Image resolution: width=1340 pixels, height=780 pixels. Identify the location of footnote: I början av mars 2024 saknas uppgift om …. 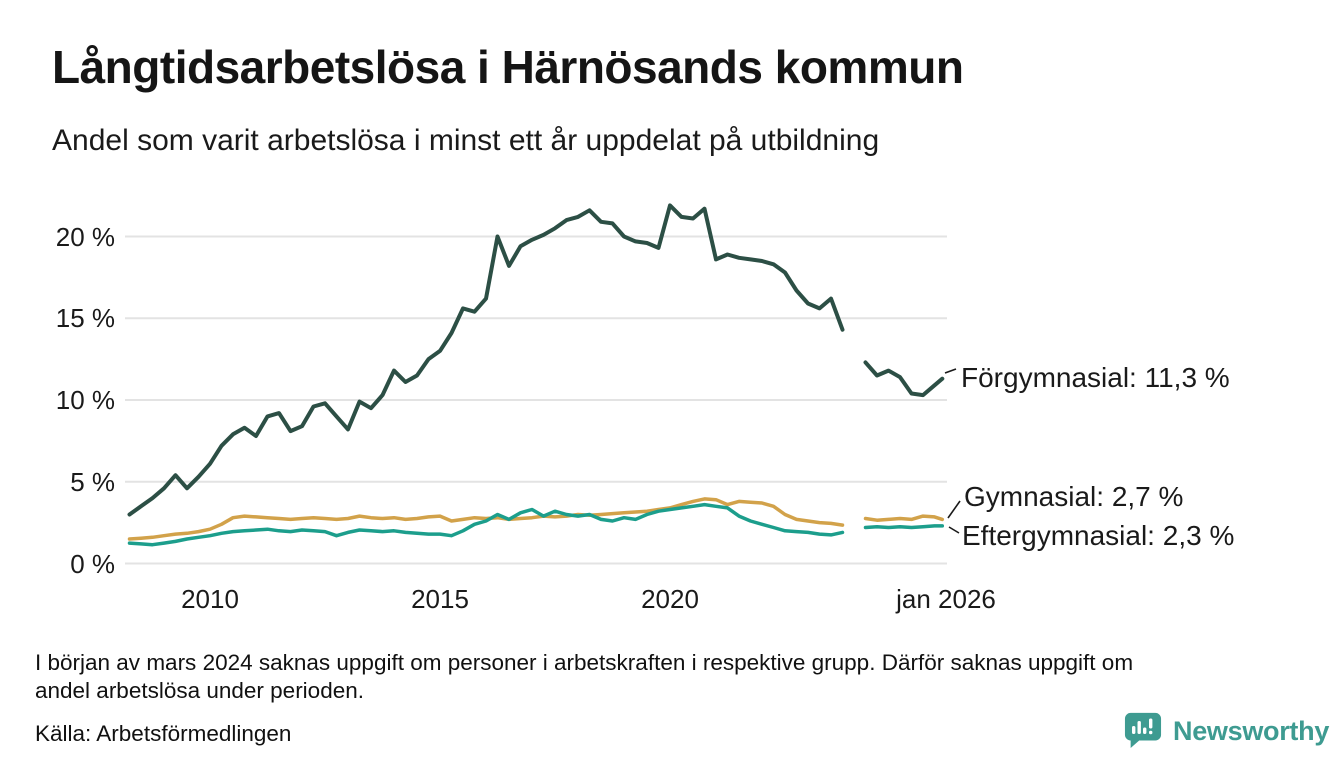
(584, 677).